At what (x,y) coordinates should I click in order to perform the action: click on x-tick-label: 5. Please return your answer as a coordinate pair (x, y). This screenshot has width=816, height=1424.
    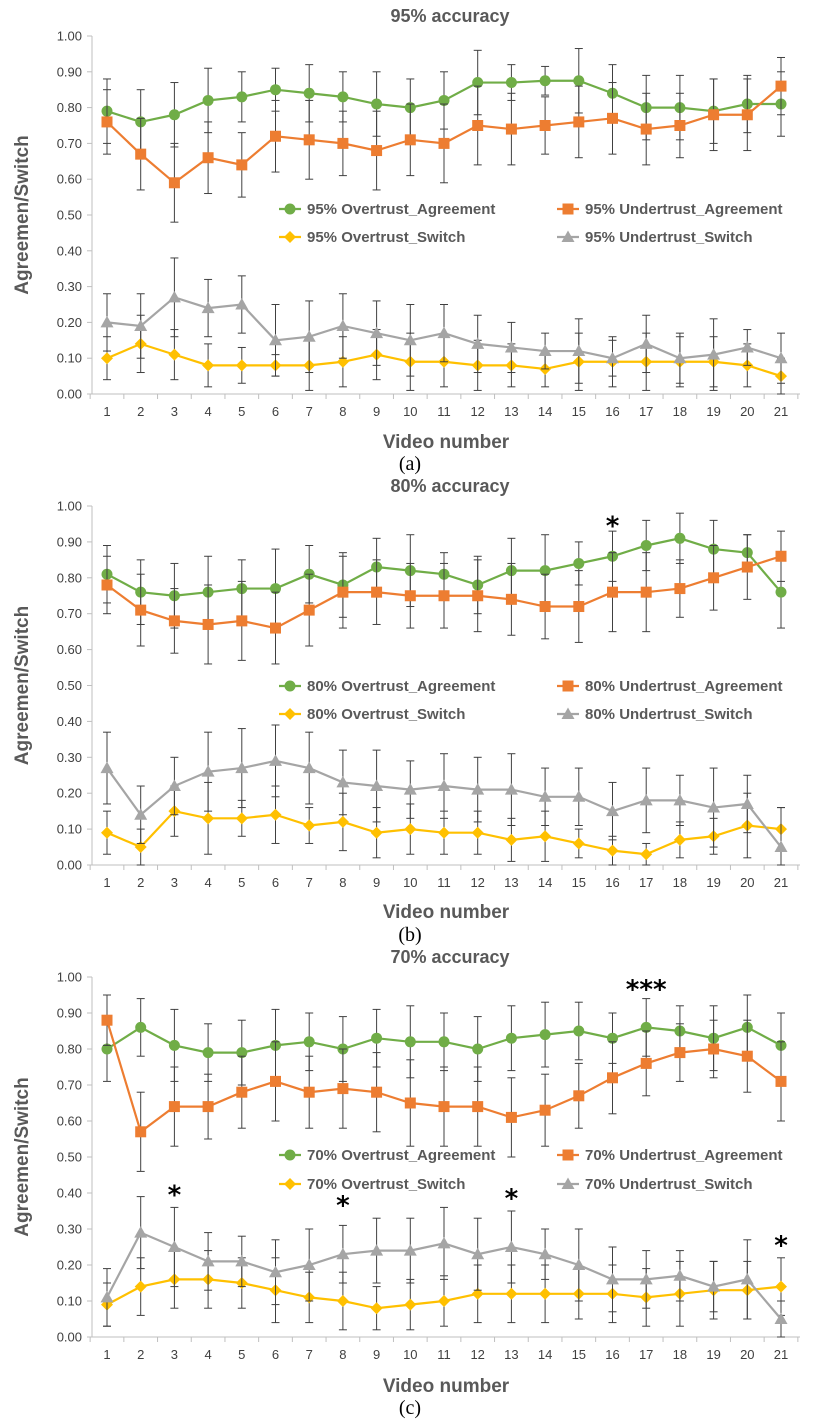
    Looking at the image, I should click on (241, 882).